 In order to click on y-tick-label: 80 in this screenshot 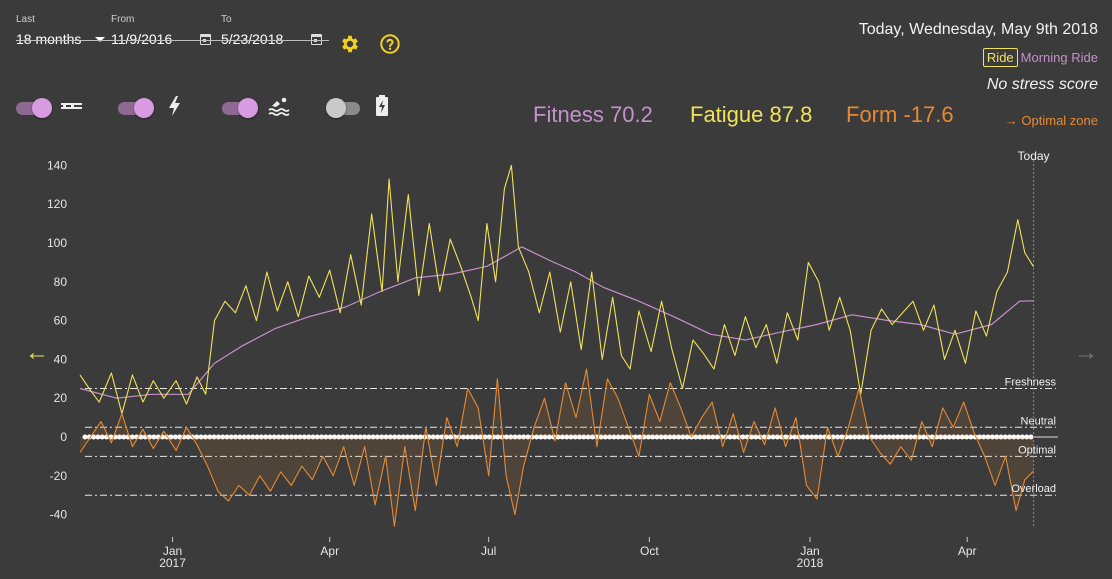, I will do `click(61, 282)`.